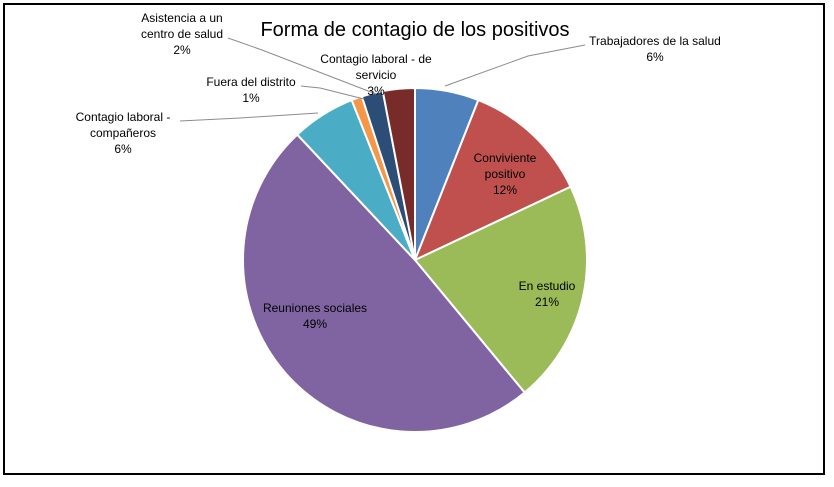 The image size is (834, 487). Describe the element at coordinates (376, 75) in the screenshot. I see `slice-label-contagio-laboral-de-servicio: Contagio laboral - de servicio 3%` at that location.